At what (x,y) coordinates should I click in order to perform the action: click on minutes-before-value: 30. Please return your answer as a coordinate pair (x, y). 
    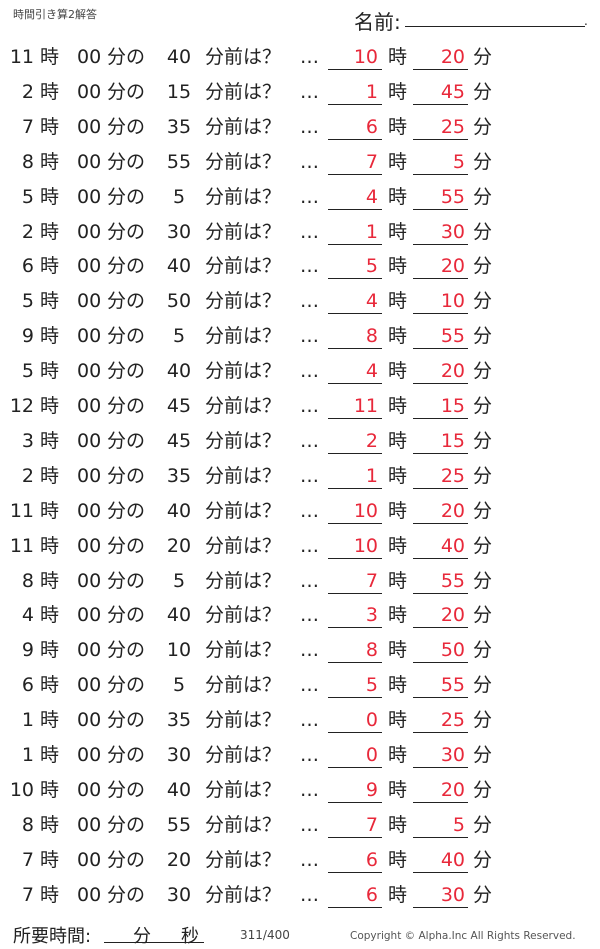
    Looking at the image, I should click on (179, 755).